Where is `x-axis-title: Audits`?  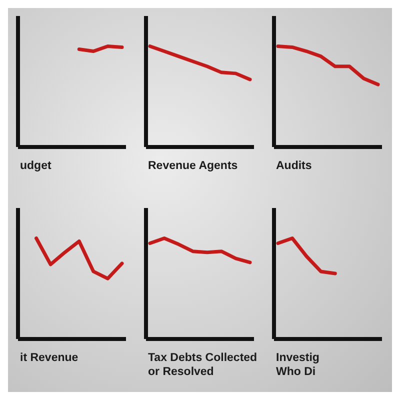 x-axis-title: Audits is located at coordinates (294, 166).